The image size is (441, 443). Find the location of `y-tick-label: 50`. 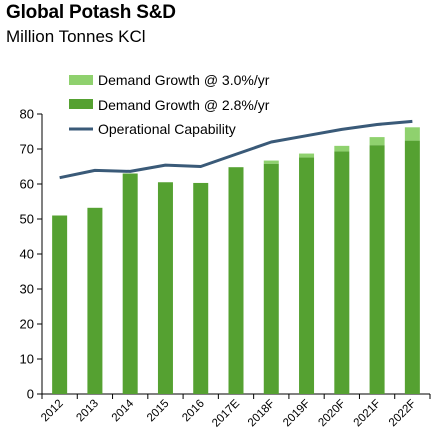

y-tick-label: 50 is located at coordinates (27, 219).